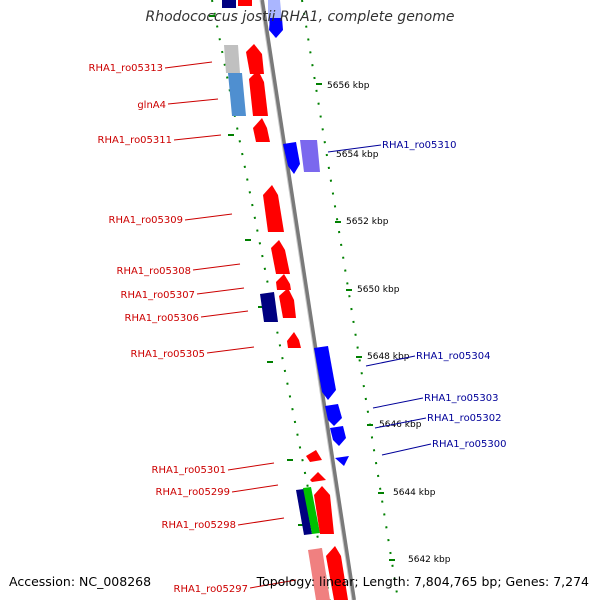 The height and width of the screenshot is (600, 600). Describe the element at coordinates (162, 318) in the screenshot. I see `gene-label-ro05306: RHA1_ro05306` at that location.